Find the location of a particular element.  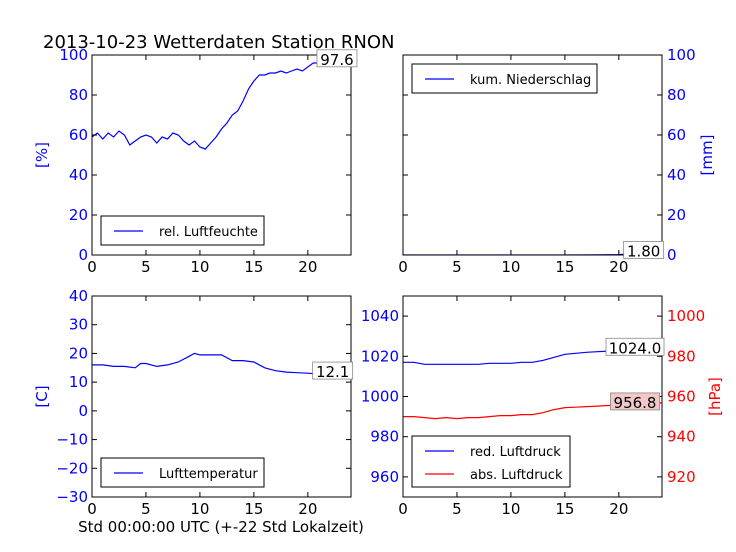

legend-label-pressure: red. Luftdruck is located at coordinates (515, 452).